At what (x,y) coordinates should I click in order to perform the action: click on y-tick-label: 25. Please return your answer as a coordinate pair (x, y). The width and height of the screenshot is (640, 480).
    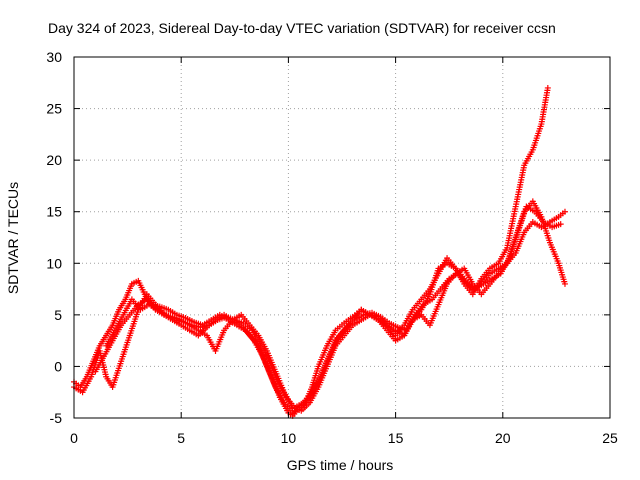
    Looking at the image, I should click on (54, 109).